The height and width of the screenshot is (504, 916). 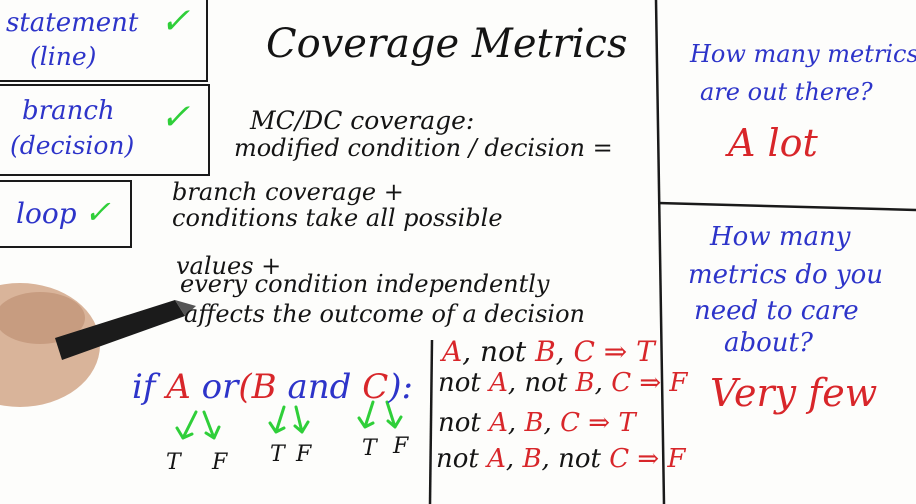 I want to click on loop-label: loop, so click(x=46, y=213).